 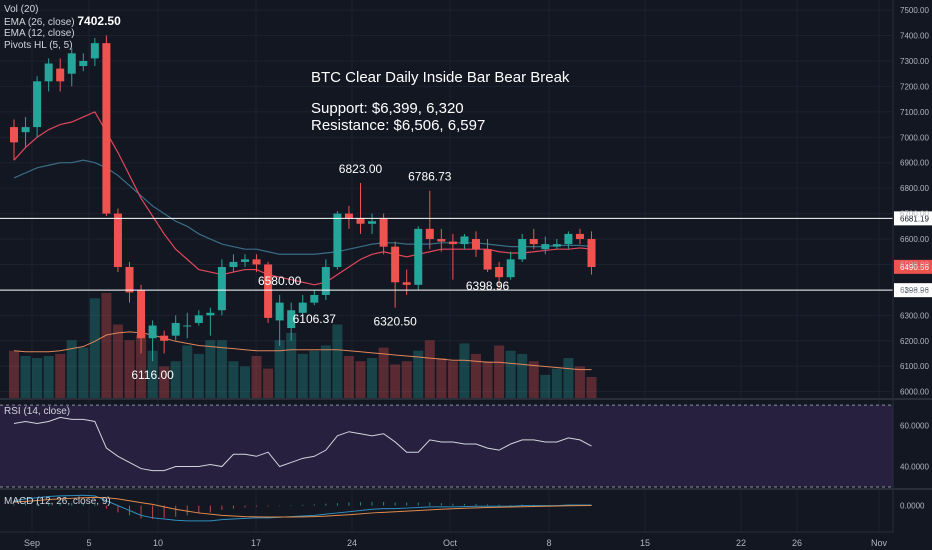 I want to click on legend-ema26: EMA (26, close) 7402.50, so click(x=62, y=22).